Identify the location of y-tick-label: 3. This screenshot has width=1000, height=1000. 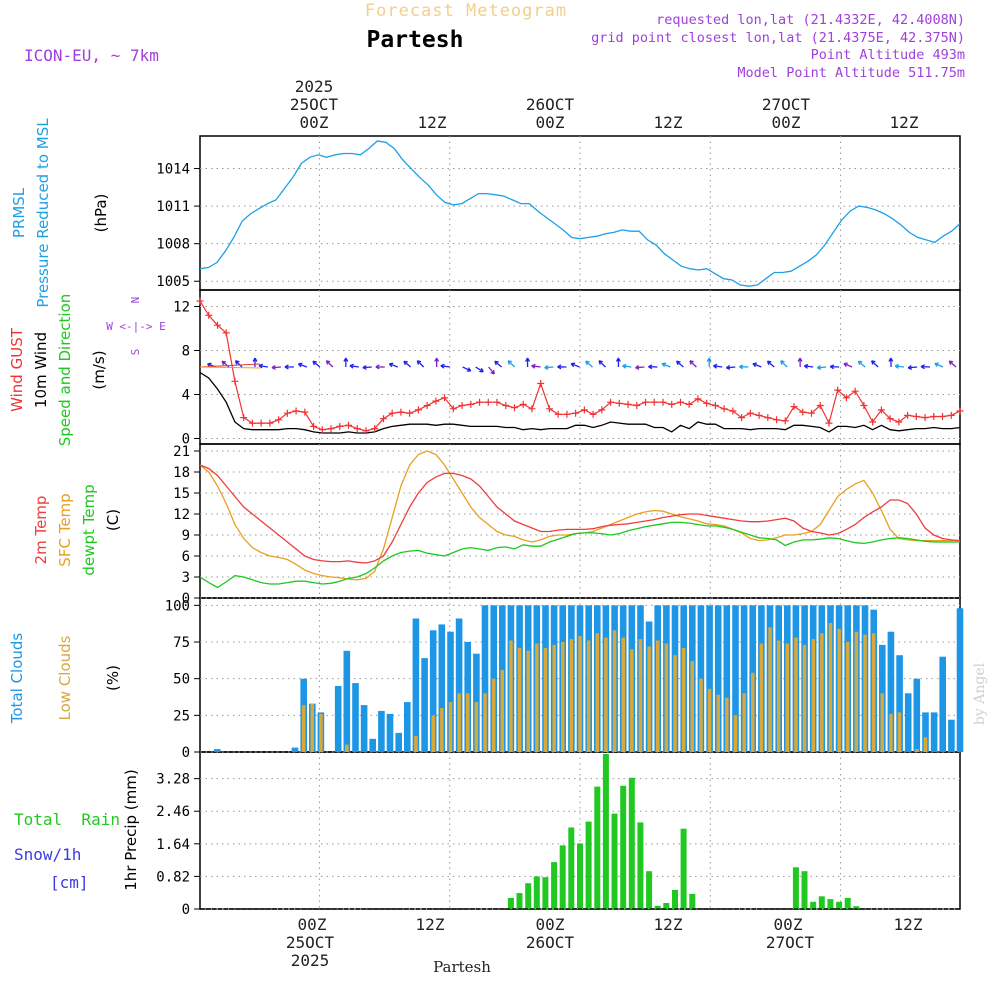
(186, 578).